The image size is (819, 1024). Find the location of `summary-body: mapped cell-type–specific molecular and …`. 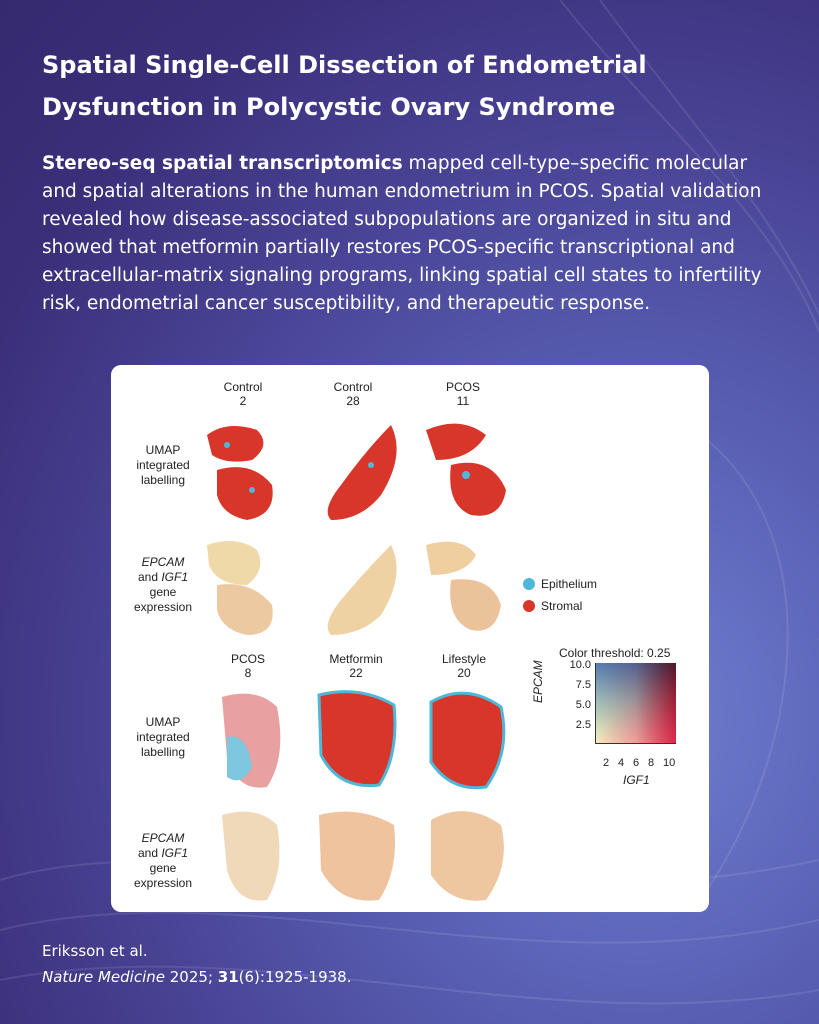

summary-body: mapped cell-type–specific molecular and … is located at coordinates (402, 233).